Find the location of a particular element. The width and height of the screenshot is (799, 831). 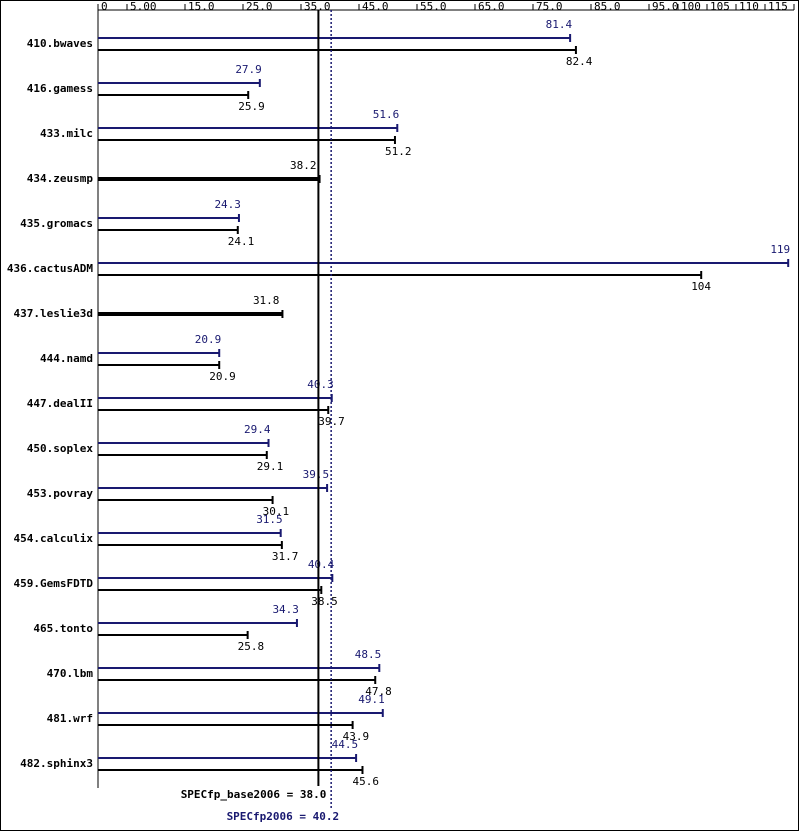

benchmark-label: 470.lbm is located at coordinates (70, 673).